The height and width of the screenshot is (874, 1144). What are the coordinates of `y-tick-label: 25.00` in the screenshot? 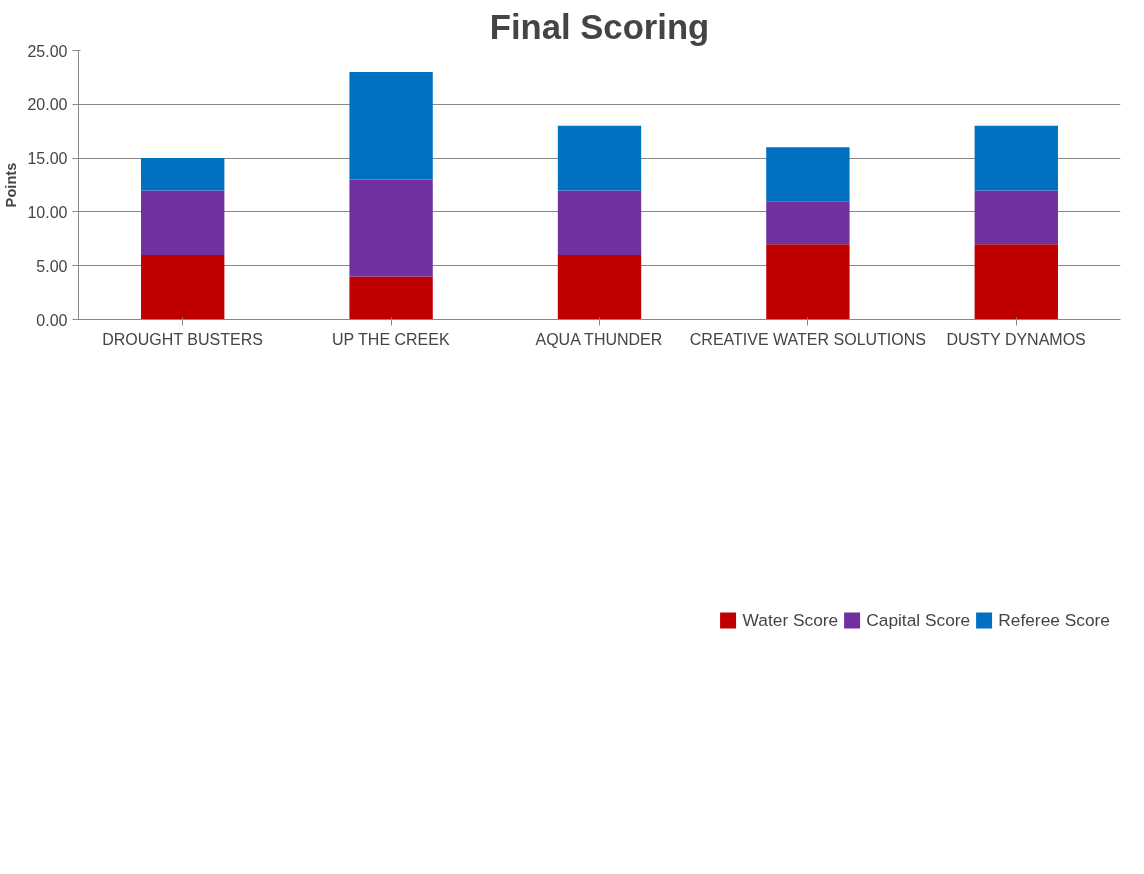 It's located at (47, 51).